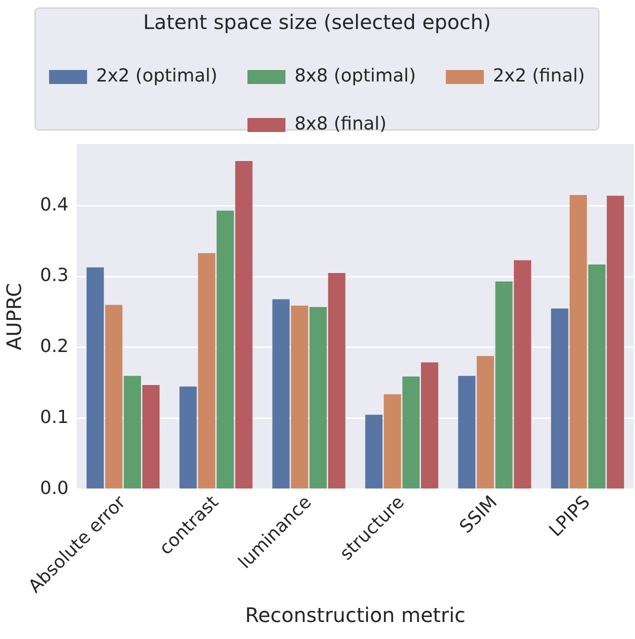  What do you see at coordinates (340, 124) in the screenshot?
I see `legend-label: 8x8 (final)` at bounding box center [340, 124].